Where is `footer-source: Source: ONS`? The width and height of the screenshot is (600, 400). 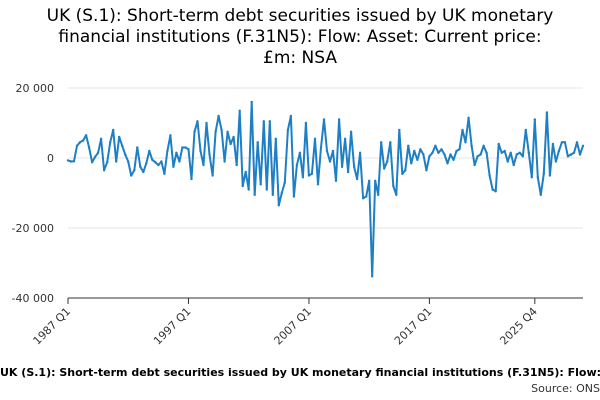 footer-source: Source: ONS is located at coordinates (565, 388).